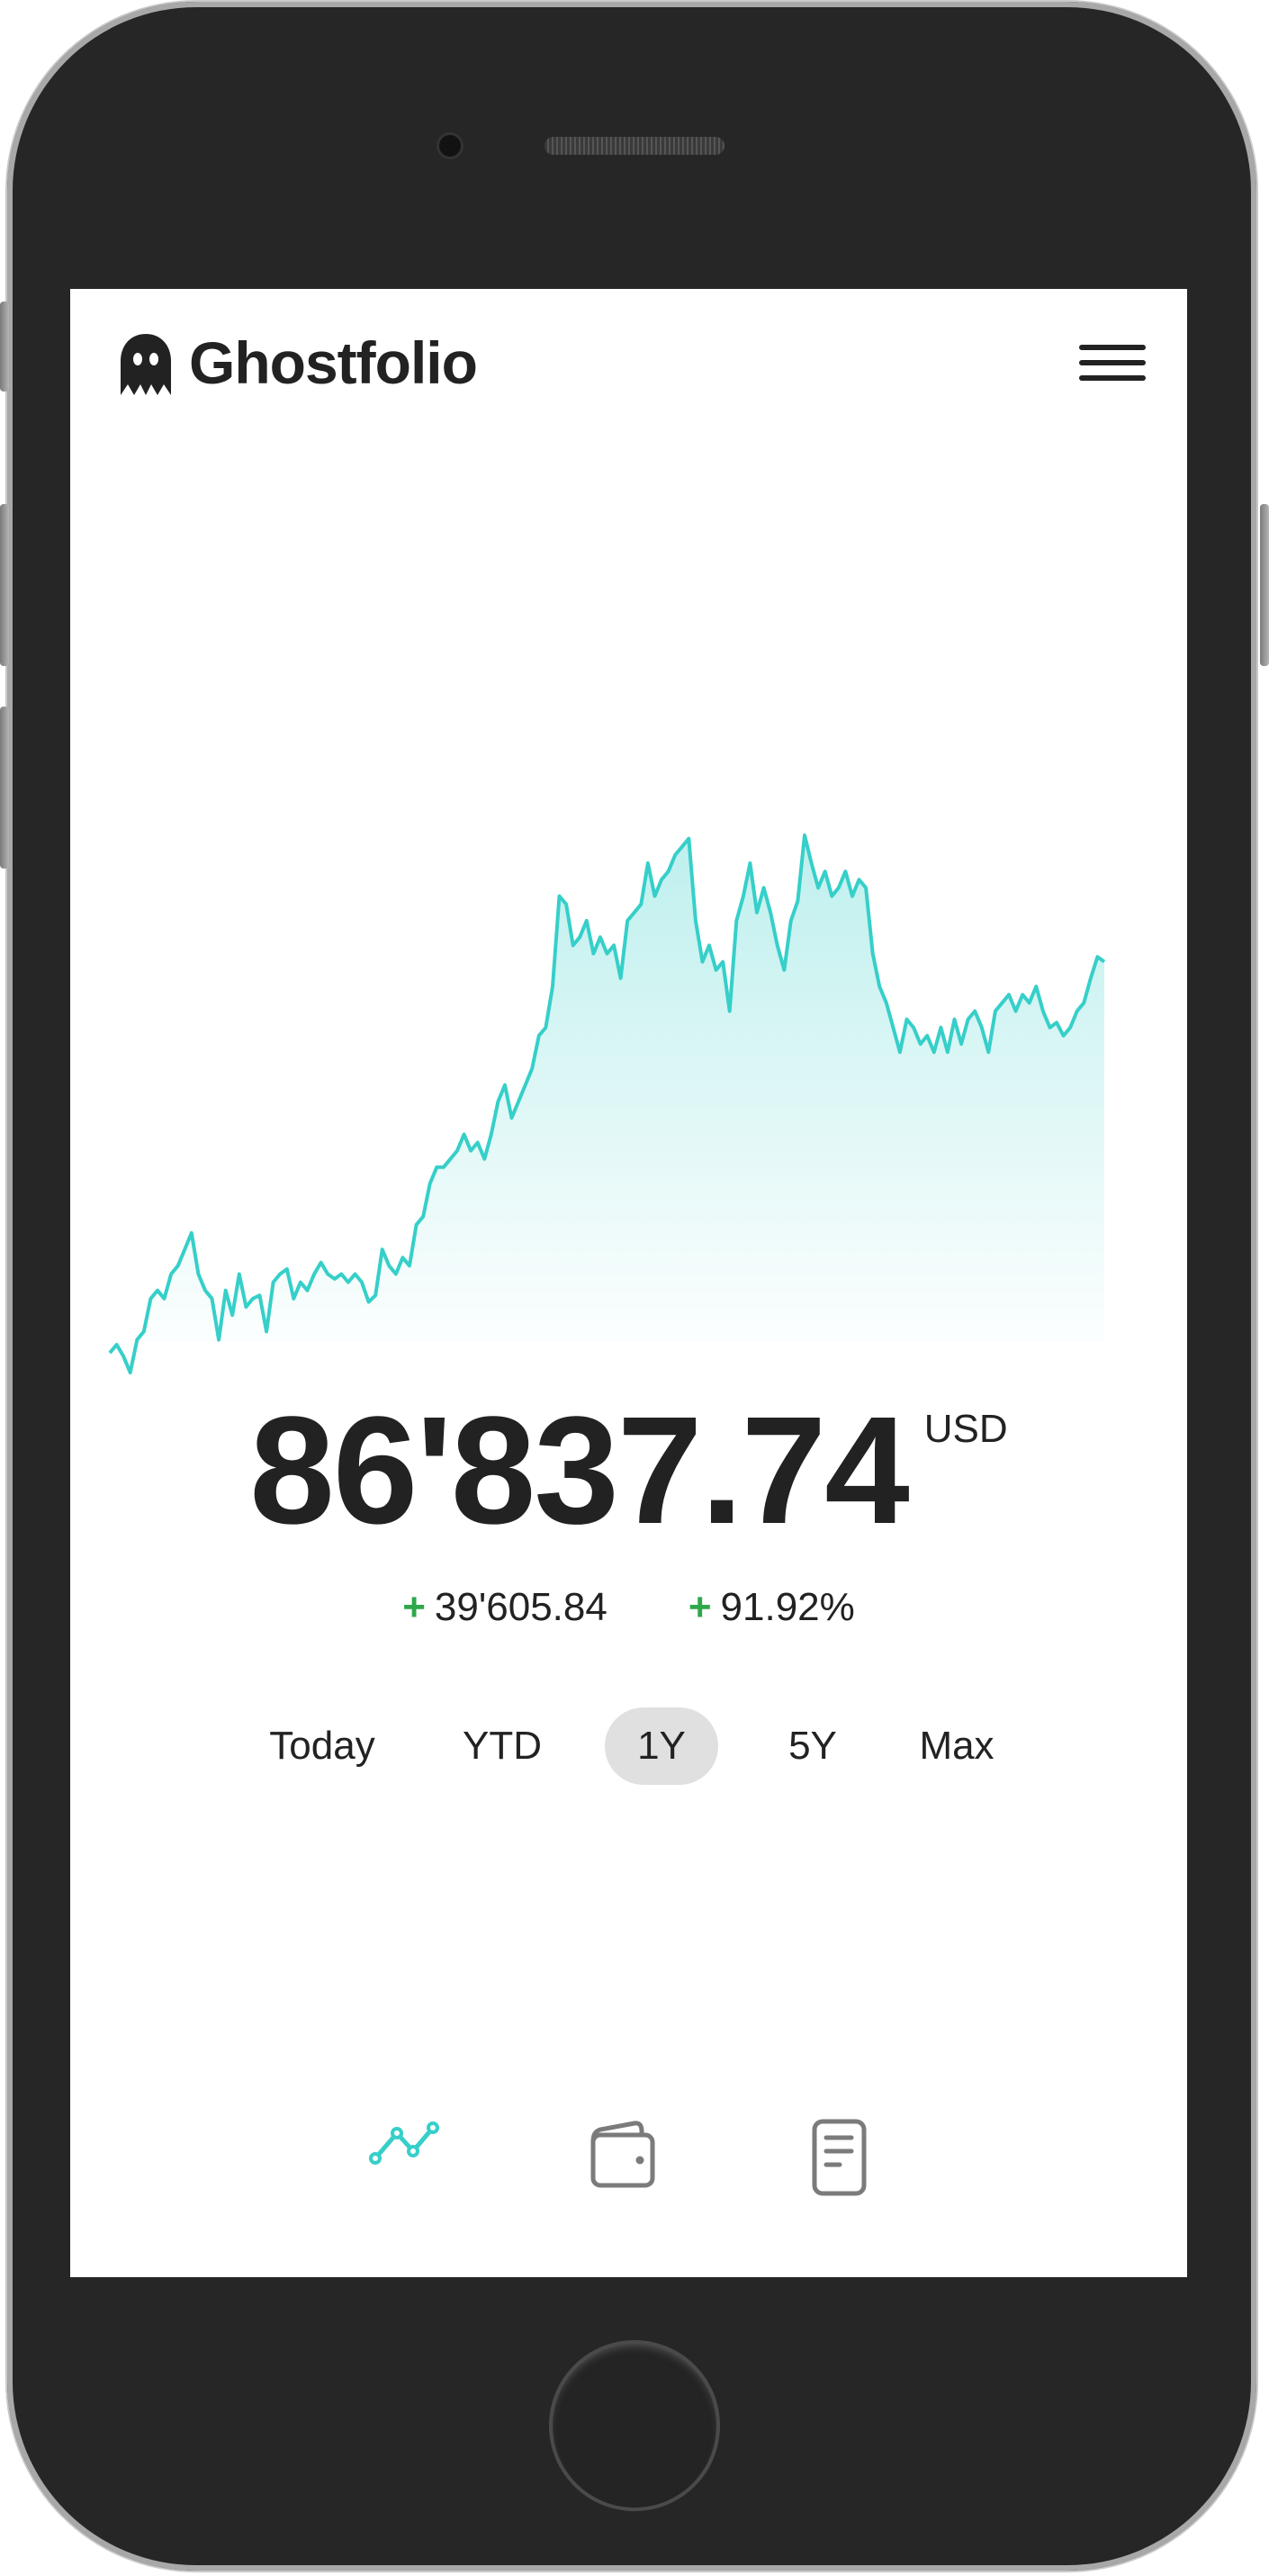  I want to click on nav-holdings, so click(631, 2152).